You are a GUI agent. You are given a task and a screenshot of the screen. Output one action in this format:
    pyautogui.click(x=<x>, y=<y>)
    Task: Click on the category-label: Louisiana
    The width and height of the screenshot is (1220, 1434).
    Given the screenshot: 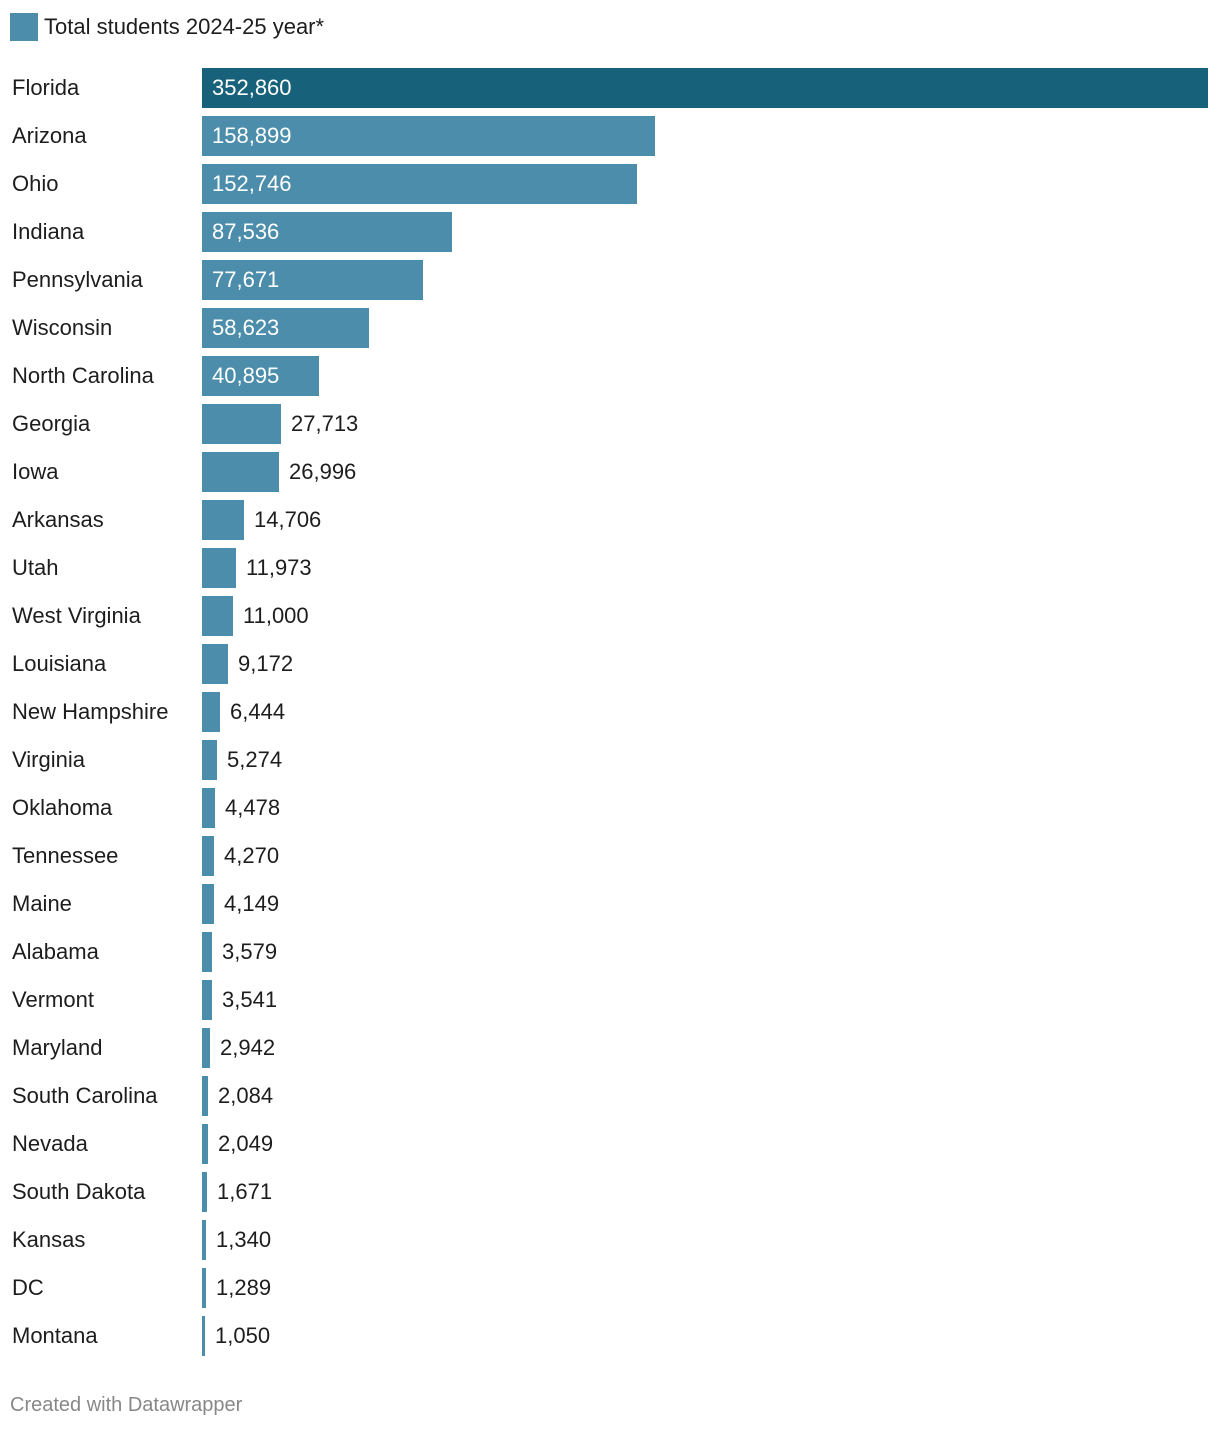 What is the action you would take?
    pyautogui.click(x=59, y=663)
    